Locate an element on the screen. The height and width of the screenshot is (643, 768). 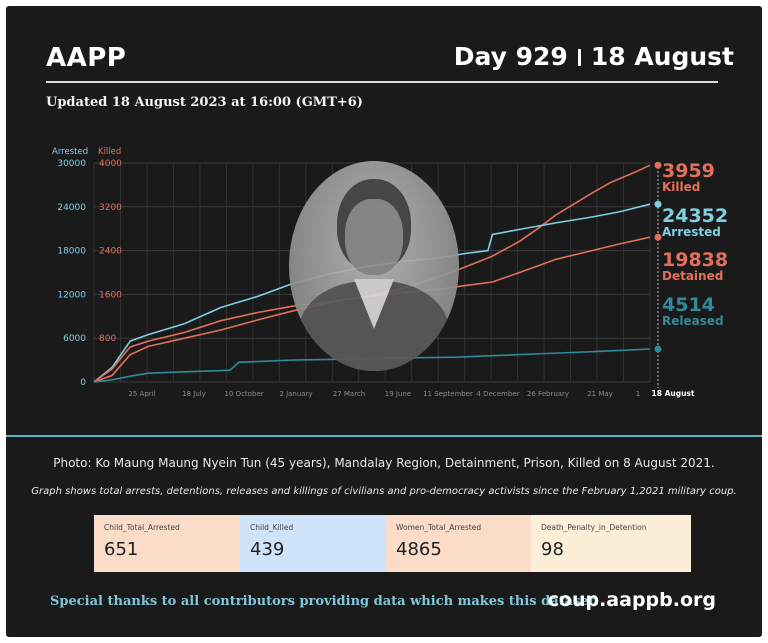
series-endpoint-detained is located at coordinates (658, 237).